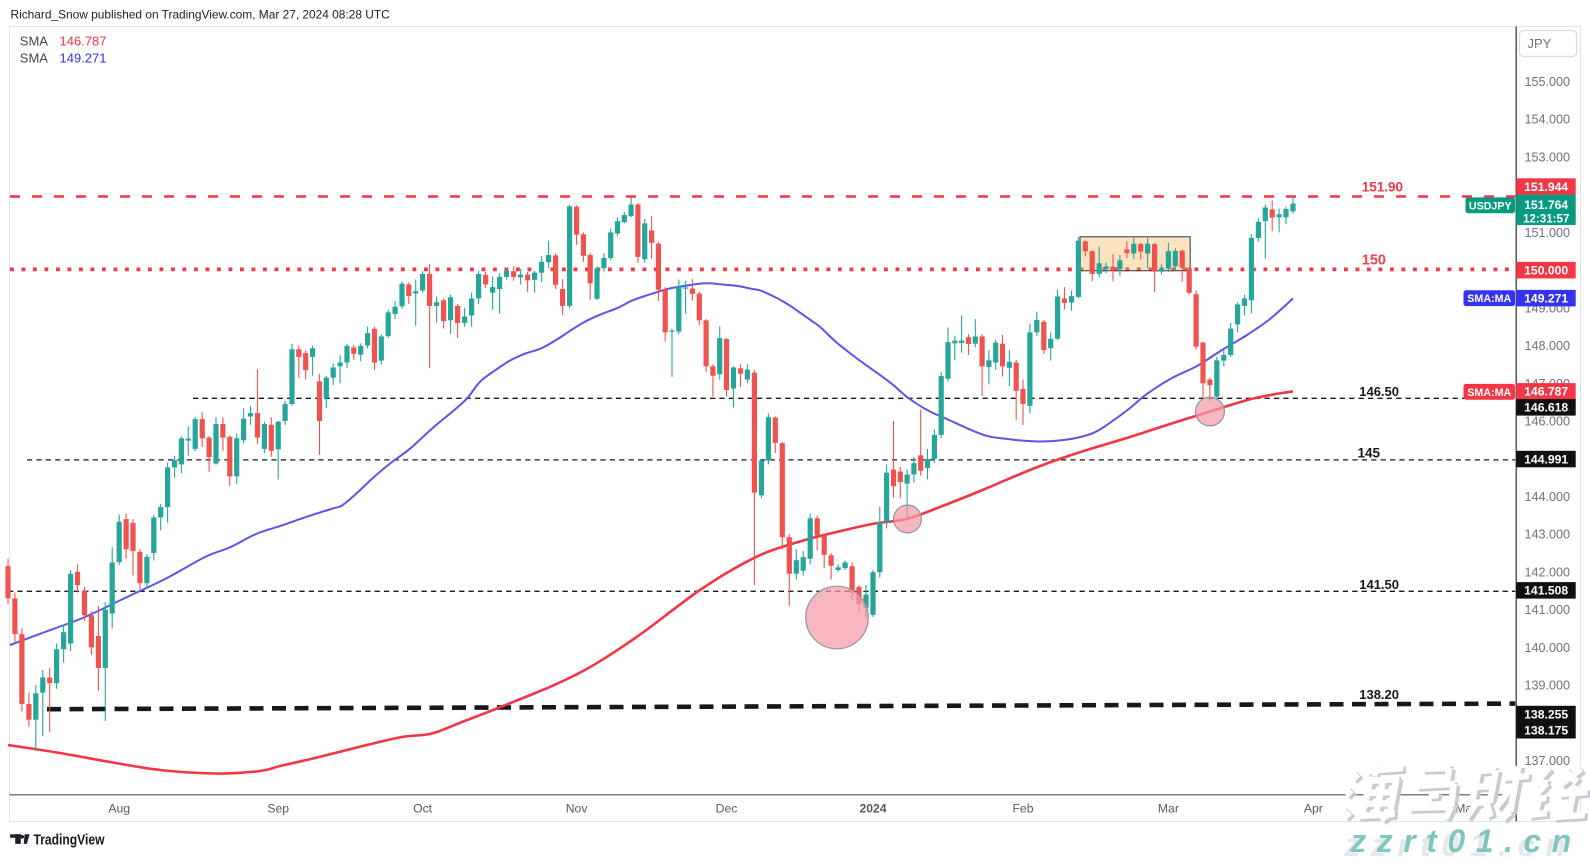 This screenshot has height=862, width=1590. I want to click on svg-text: 145, so click(1368, 453).